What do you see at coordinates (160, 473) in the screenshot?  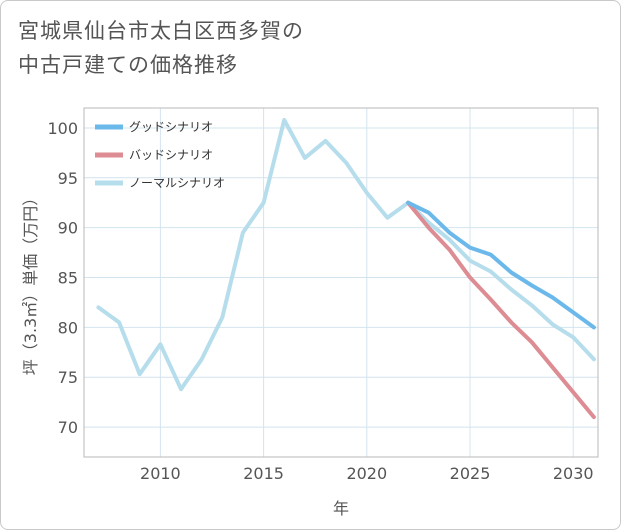 I see `x-tick-label: 2010` at bounding box center [160, 473].